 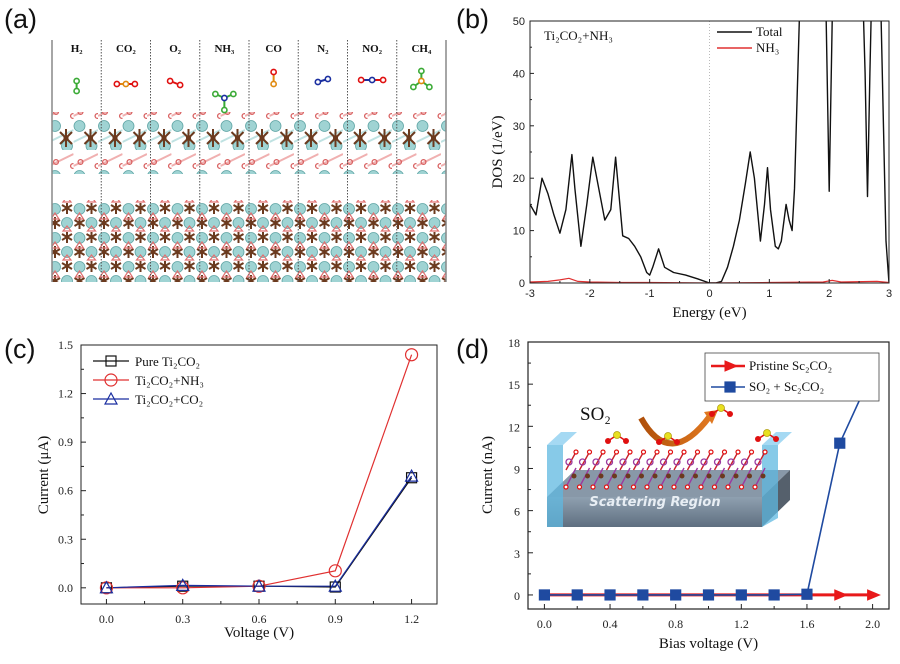 What do you see at coordinates (786, 386) in the screenshot?
I see `legend-label-1: SO₂ + Sc₂CO₂` at bounding box center [786, 386].